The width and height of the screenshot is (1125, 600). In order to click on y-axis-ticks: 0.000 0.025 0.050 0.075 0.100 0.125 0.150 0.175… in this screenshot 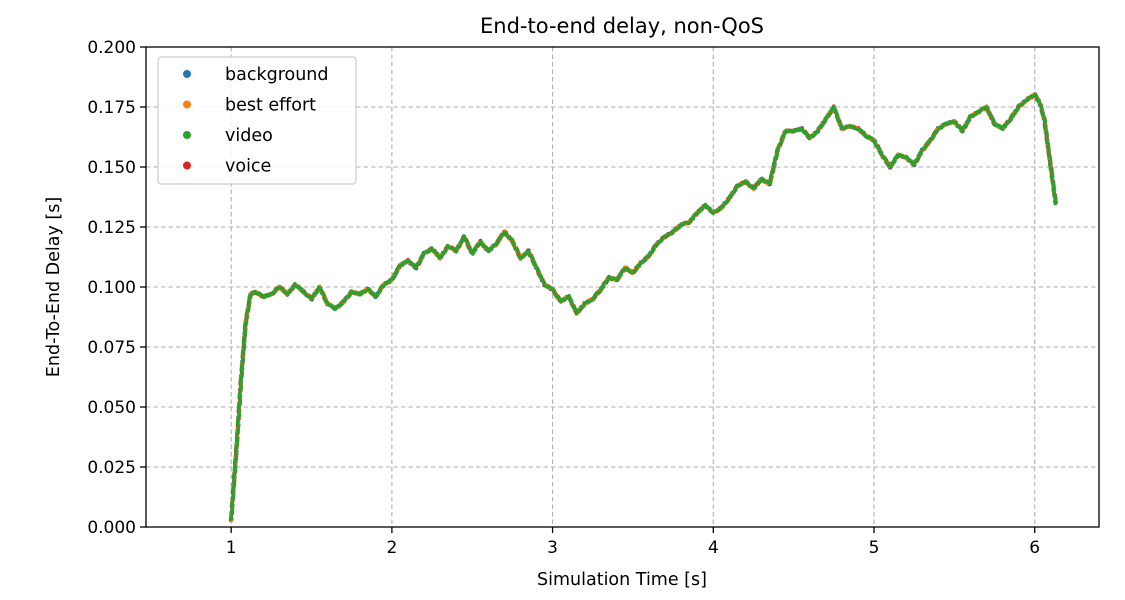, I will do `click(116, 288)`.